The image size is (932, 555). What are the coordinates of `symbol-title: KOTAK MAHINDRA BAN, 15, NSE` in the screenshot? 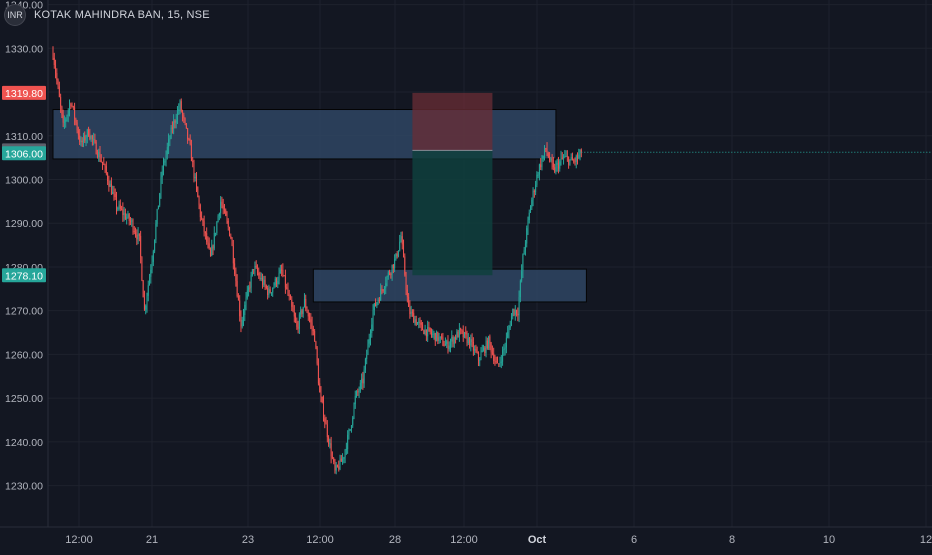 It's located at (122, 15).